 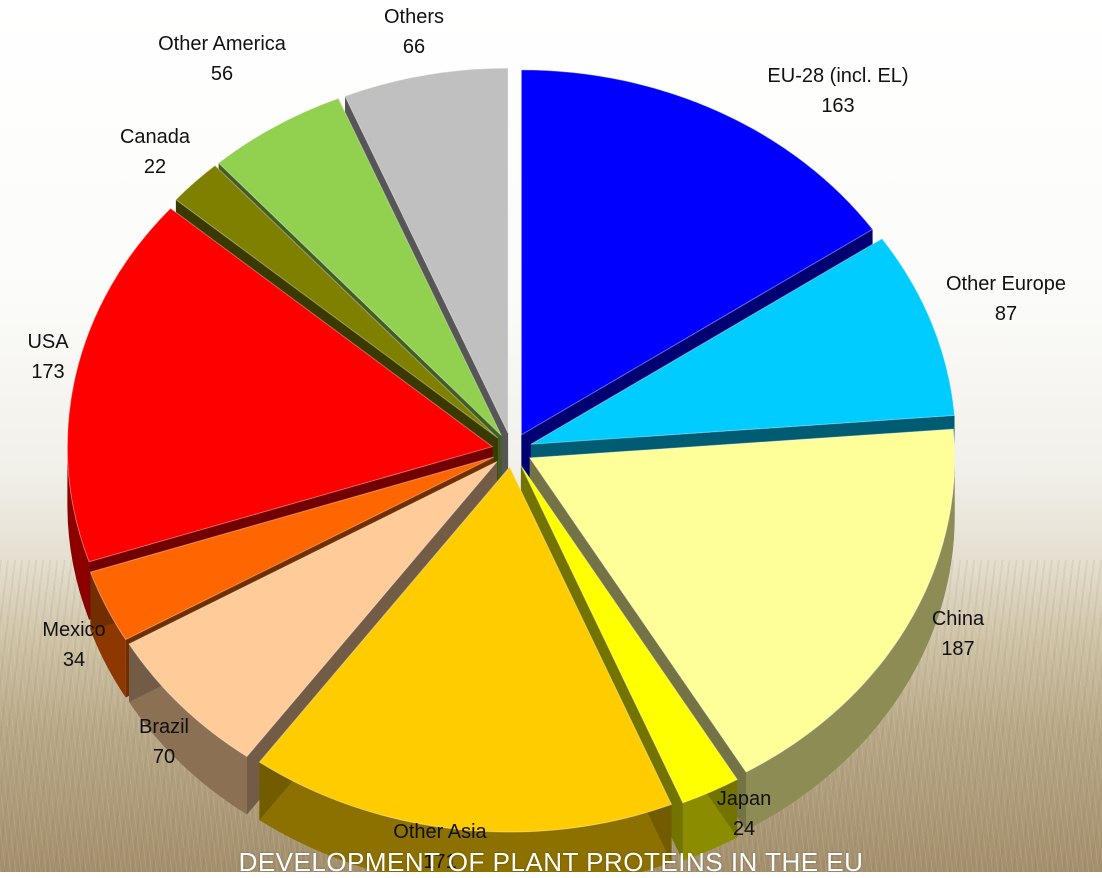 What do you see at coordinates (414, 17) in the screenshot?
I see `slice-label: Others` at bounding box center [414, 17].